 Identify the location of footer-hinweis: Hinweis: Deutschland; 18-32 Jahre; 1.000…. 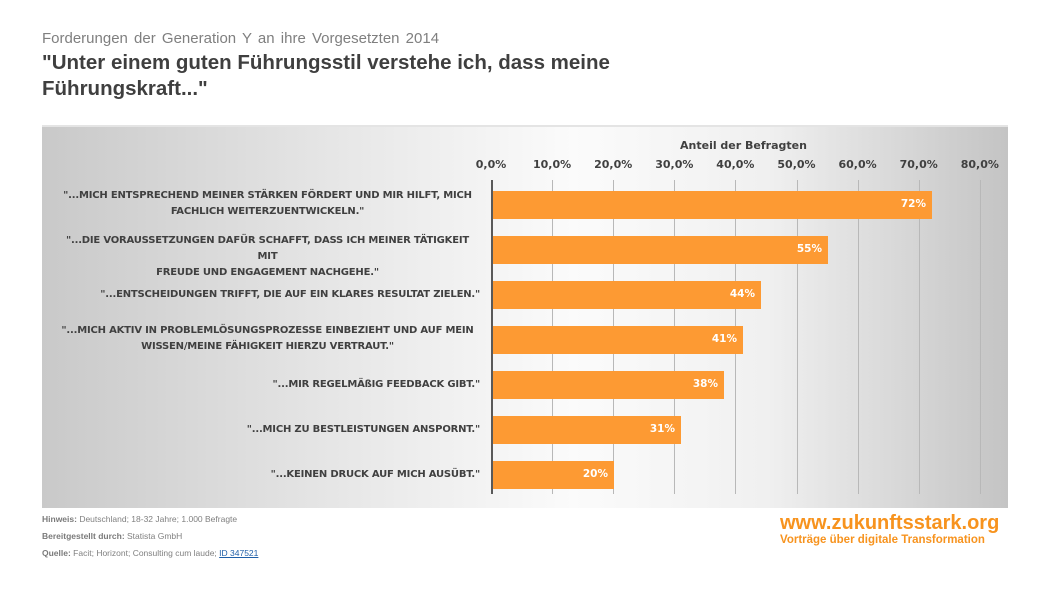
(139, 519).